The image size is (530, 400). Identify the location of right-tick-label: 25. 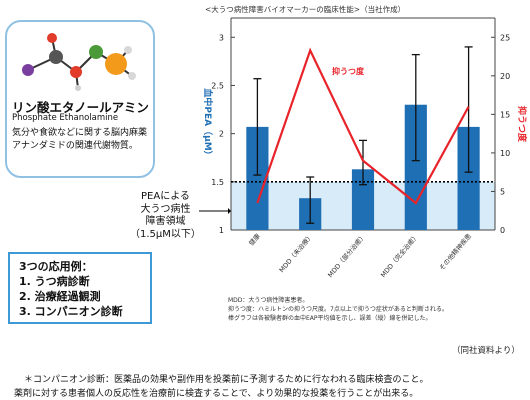
(505, 37).